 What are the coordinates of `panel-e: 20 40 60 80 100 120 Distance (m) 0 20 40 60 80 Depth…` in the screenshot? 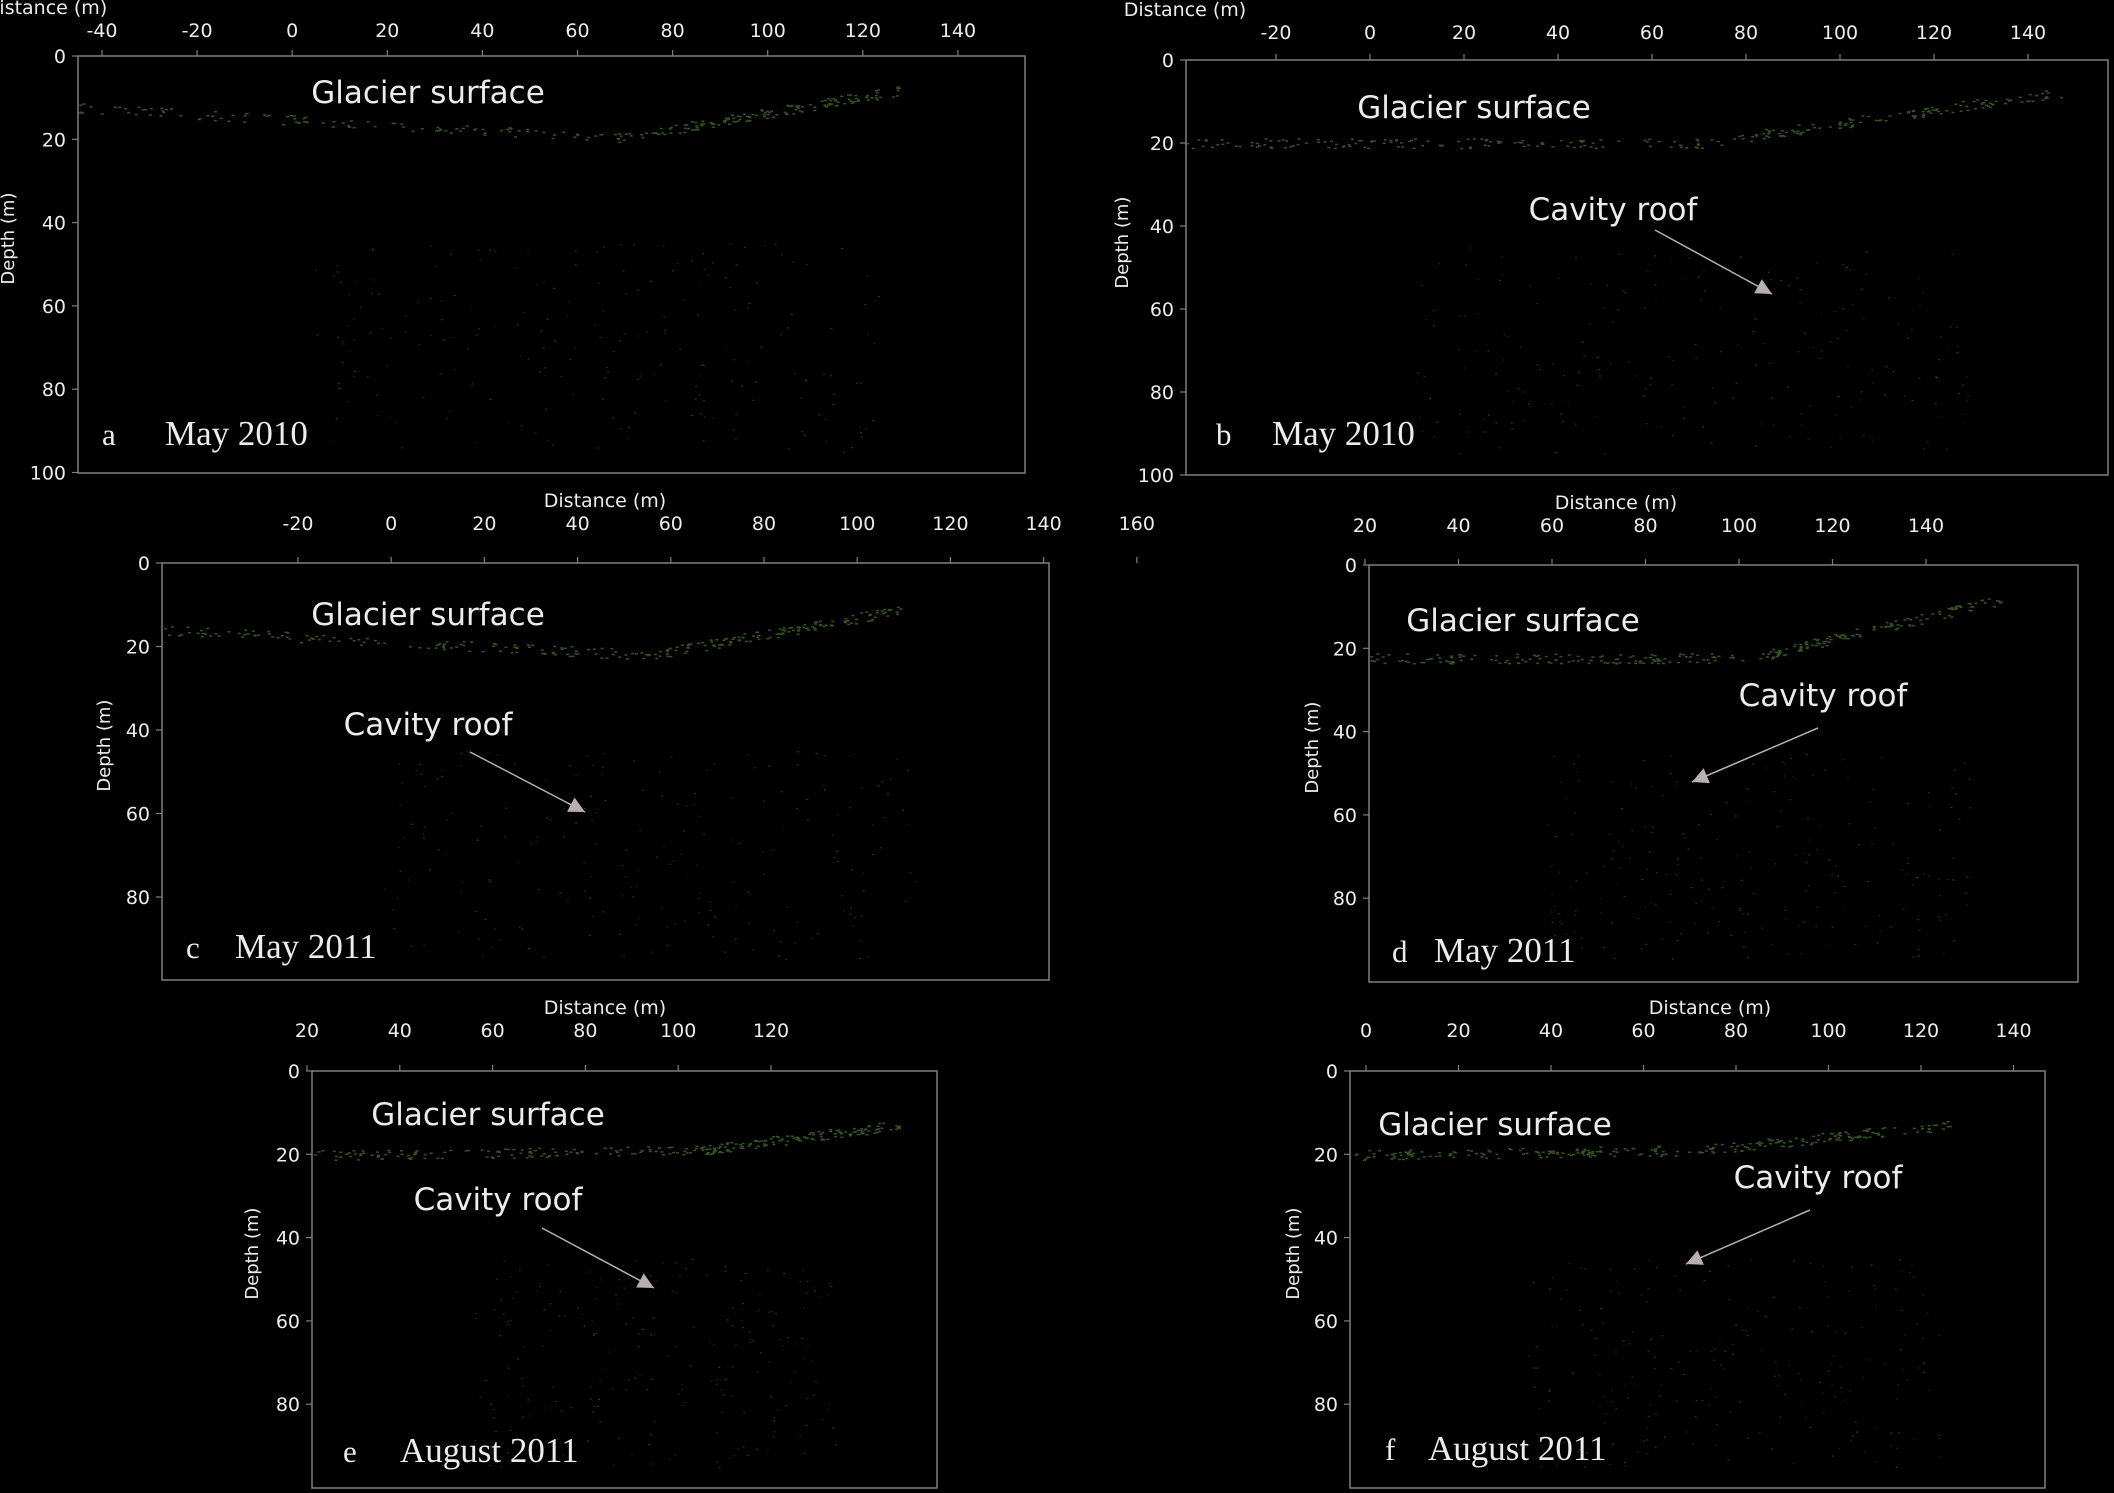 It's located at (590, 1243).